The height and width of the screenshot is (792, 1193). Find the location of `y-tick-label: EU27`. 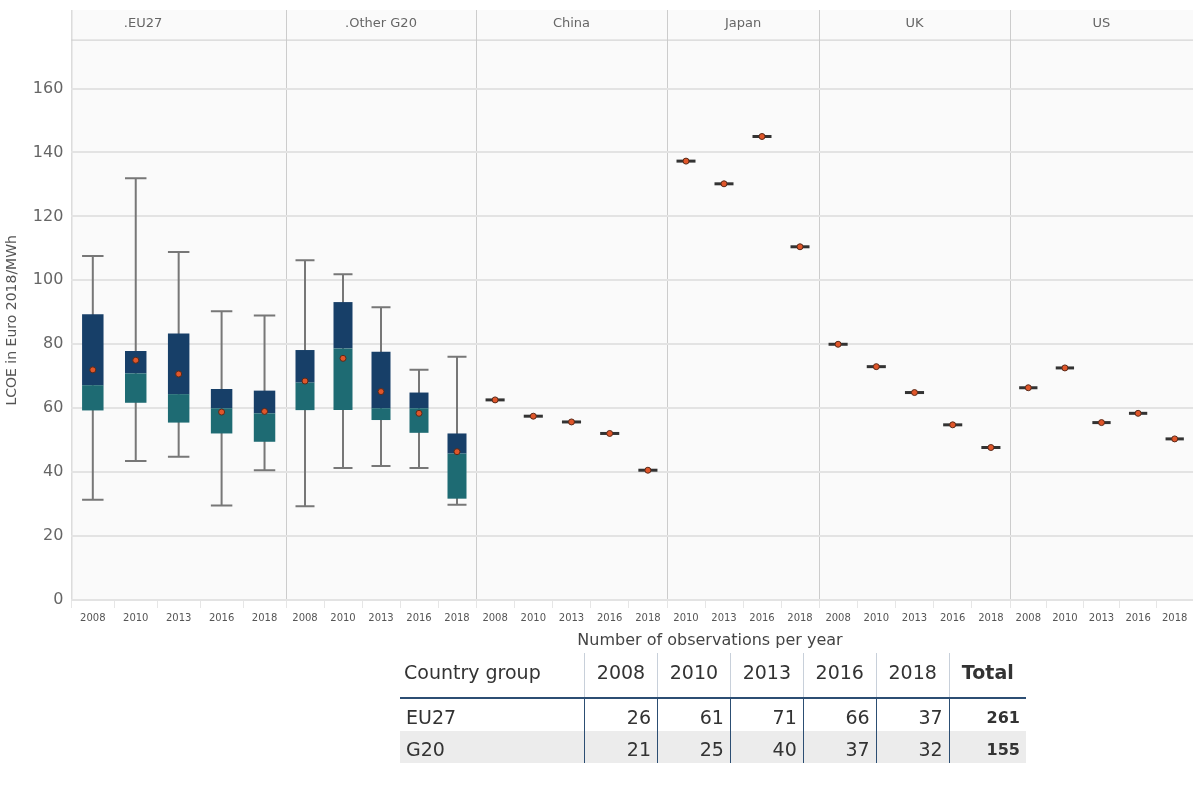

y-tick-label: EU27 is located at coordinates (431, 717).